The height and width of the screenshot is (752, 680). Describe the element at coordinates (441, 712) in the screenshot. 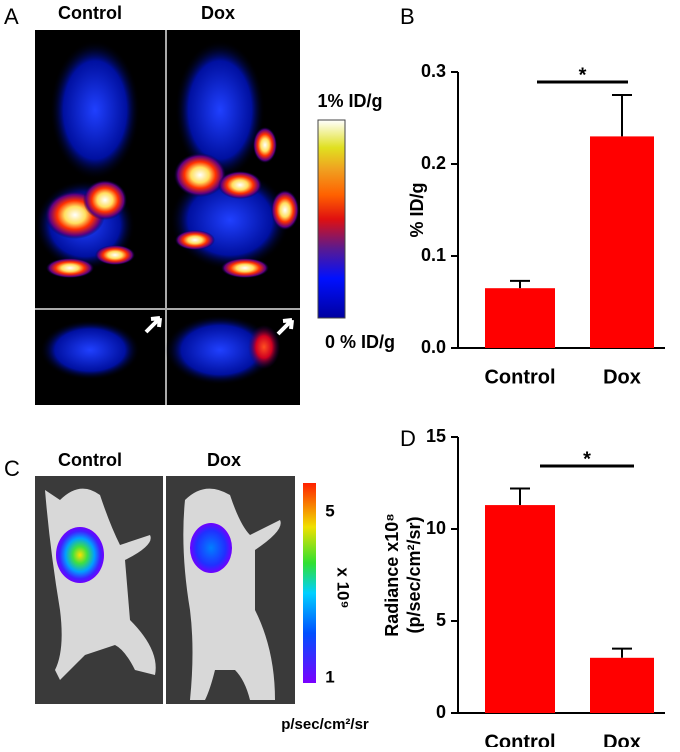

I see `y-tick-label: 0` at that location.